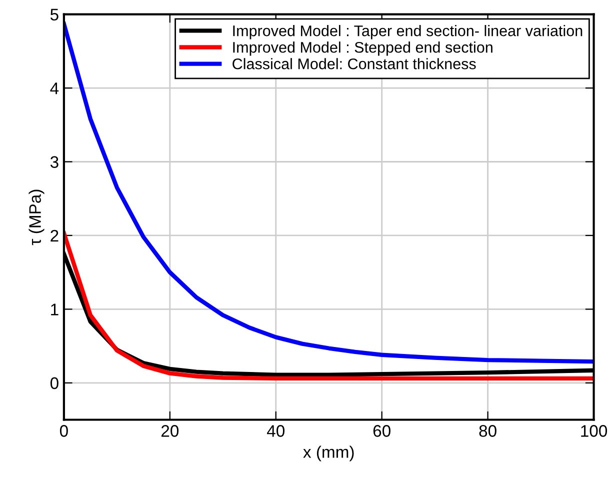 This screenshot has width=609, height=477. Describe the element at coordinates (328, 454) in the screenshot. I see `x-axis-title: x (mm)` at that location.